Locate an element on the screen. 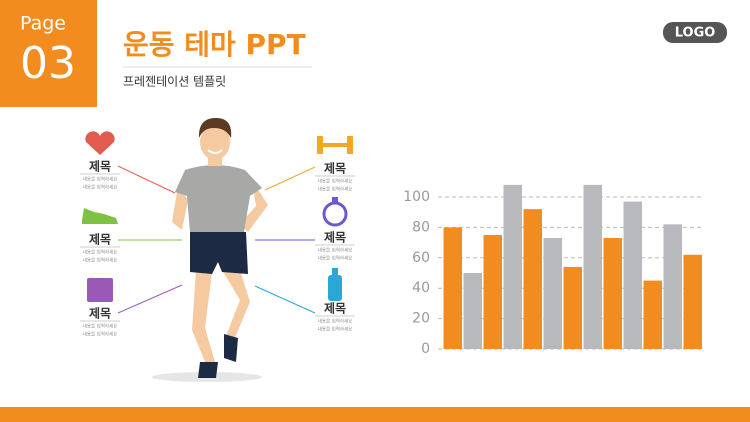 The image size is (750, 422). page-label: Page is located at coordinates (43, 24).